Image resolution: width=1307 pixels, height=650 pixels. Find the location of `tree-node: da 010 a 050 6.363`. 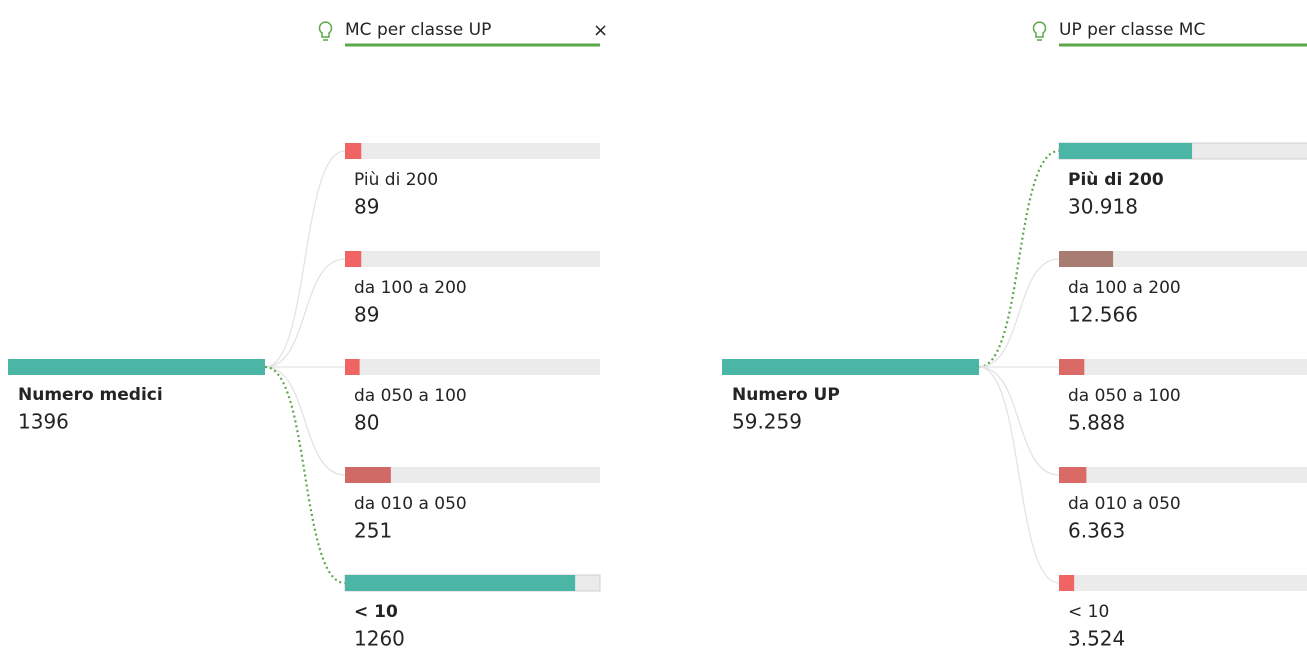

tree-node: da 010 a 050 6.363 is located at coordinates (1120, 505).